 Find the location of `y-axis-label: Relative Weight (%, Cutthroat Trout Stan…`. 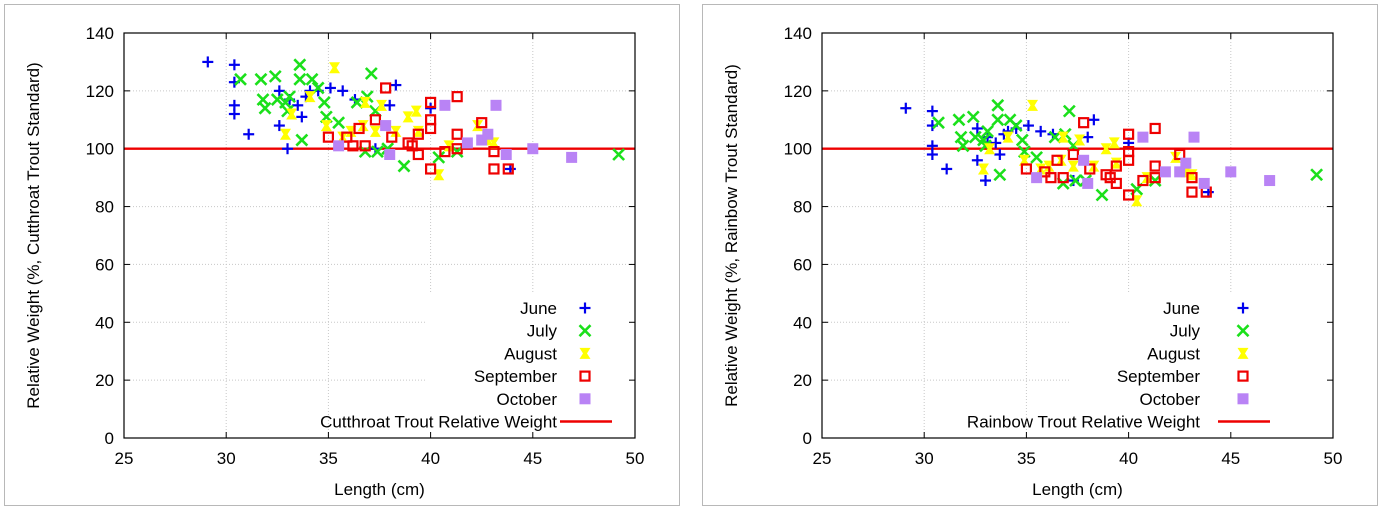

y-axis-label: Relative Weight (%, Cutthroat Trout Stan… is located at coordinates (33, 235).